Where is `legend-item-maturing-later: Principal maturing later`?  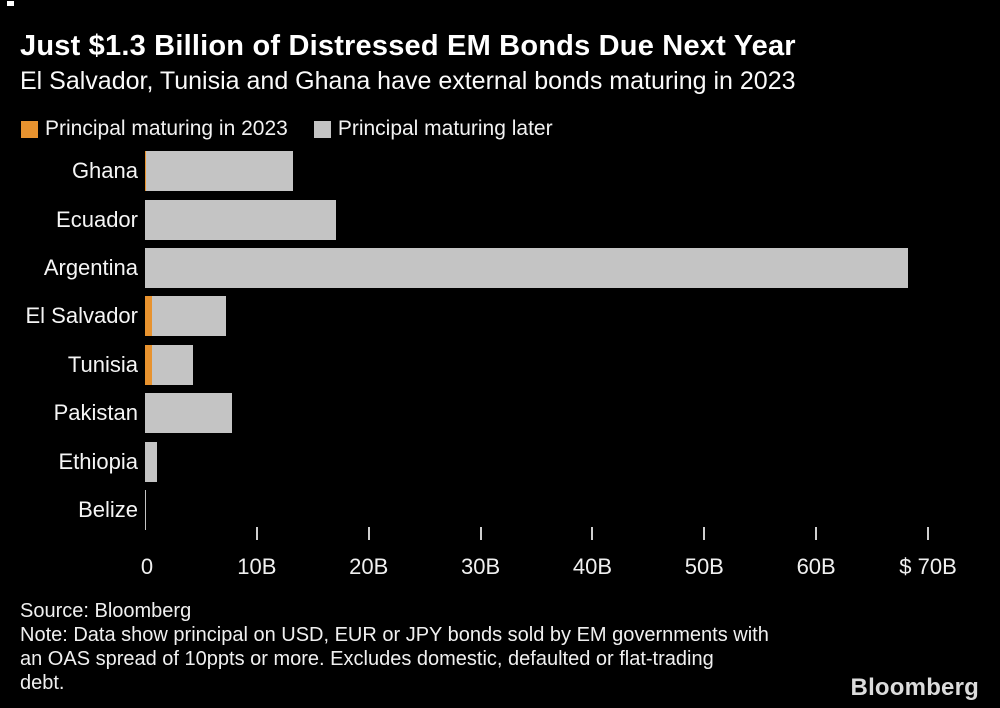
legend-item-maturing-later: Principal maturing later is located at coordinates (433, 129).